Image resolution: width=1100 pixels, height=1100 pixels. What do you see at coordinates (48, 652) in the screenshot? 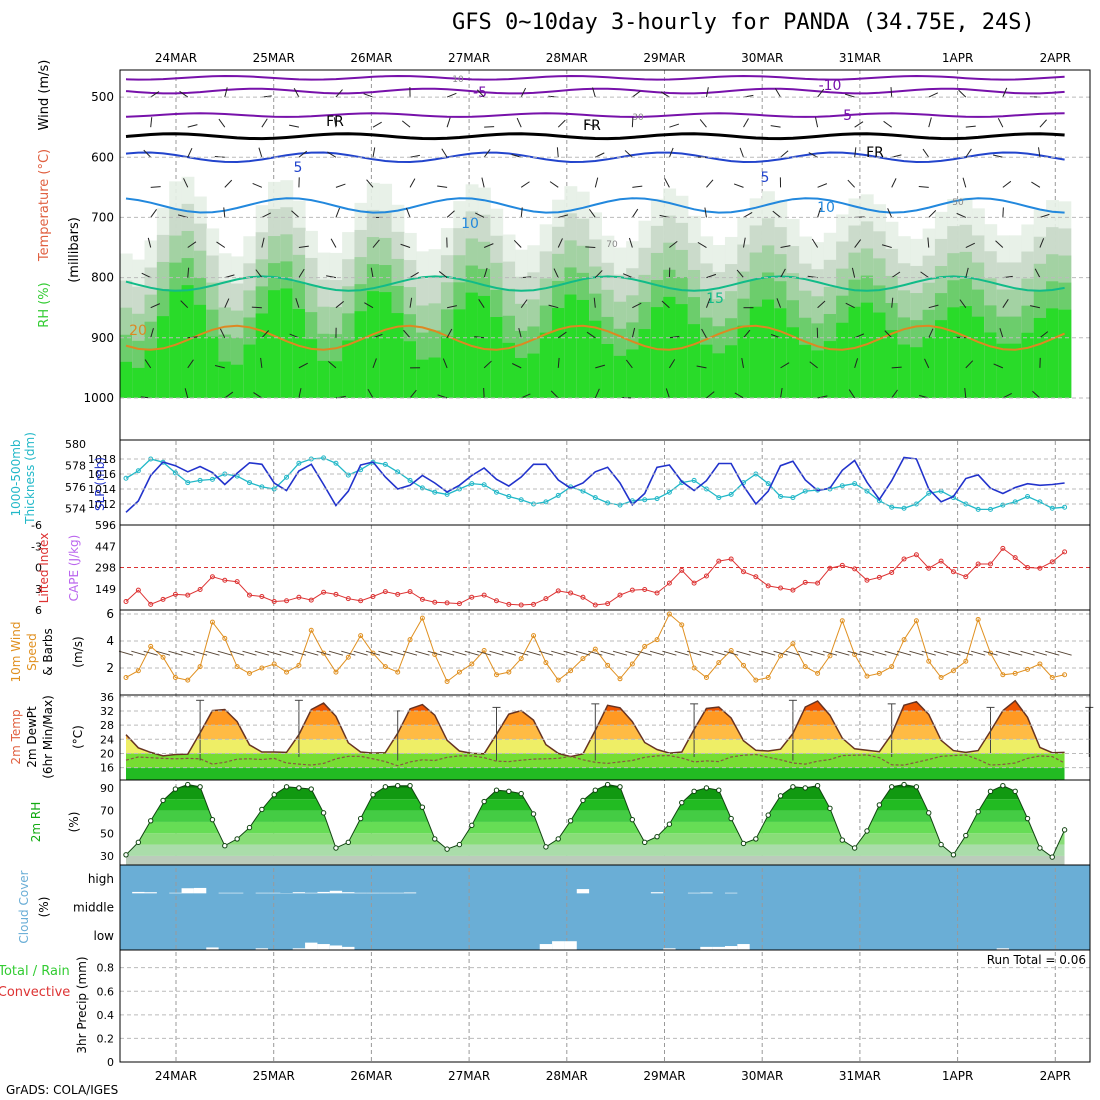
I see `wind10m-axis-label: & Barbs` at bounding box center [48, 652].